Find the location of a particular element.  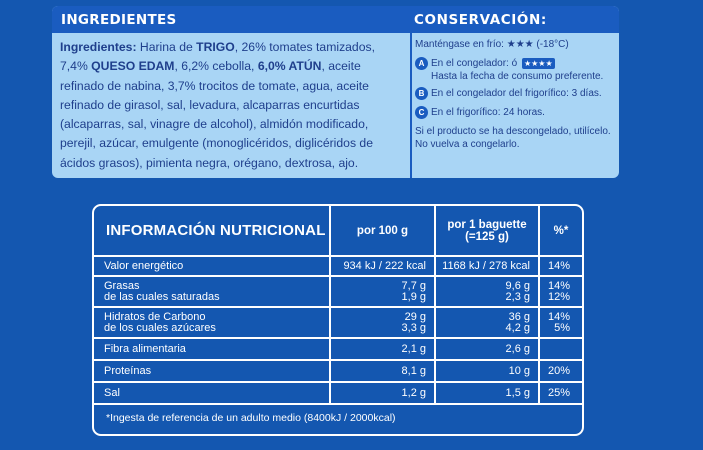

percent-header: %* is located at coordinates (560, 231).